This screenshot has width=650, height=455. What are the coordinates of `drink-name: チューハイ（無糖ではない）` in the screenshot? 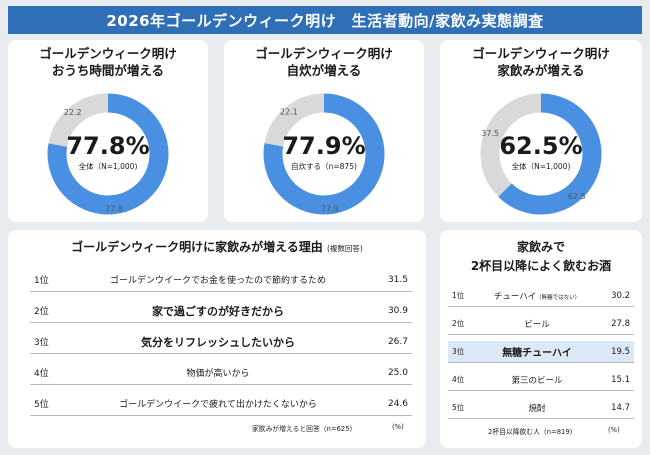 It's located at (537, 296).